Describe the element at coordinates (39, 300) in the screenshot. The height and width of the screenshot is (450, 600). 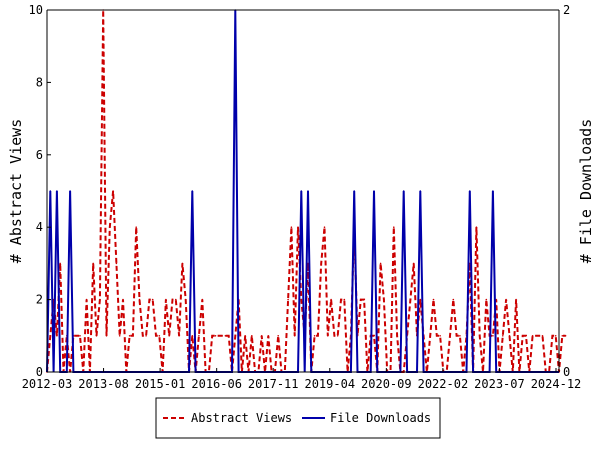
I see `left-y-tick-label: 2` at that location.